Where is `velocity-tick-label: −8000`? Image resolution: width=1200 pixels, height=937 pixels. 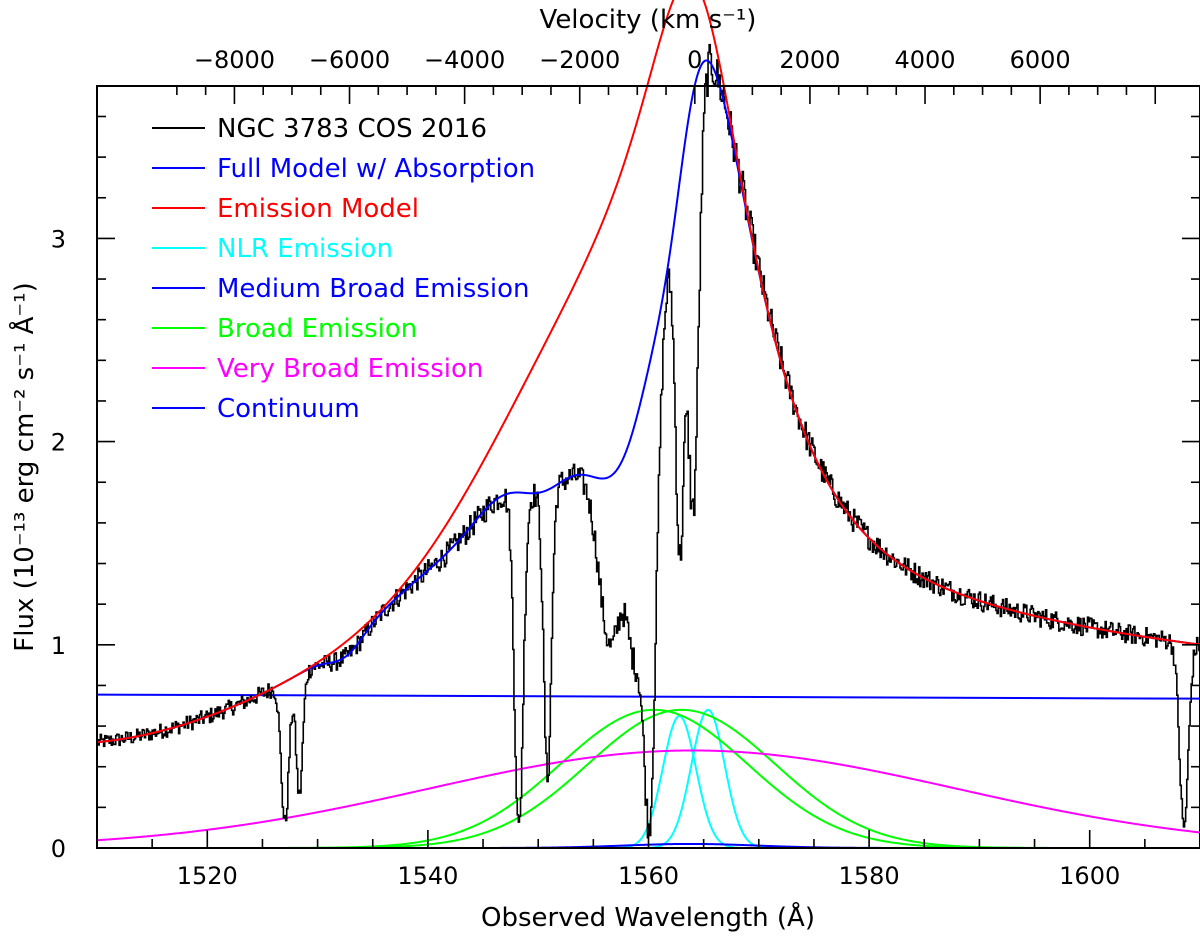
velocity-tick-label: −8000 is located at coordinates (234, 60).